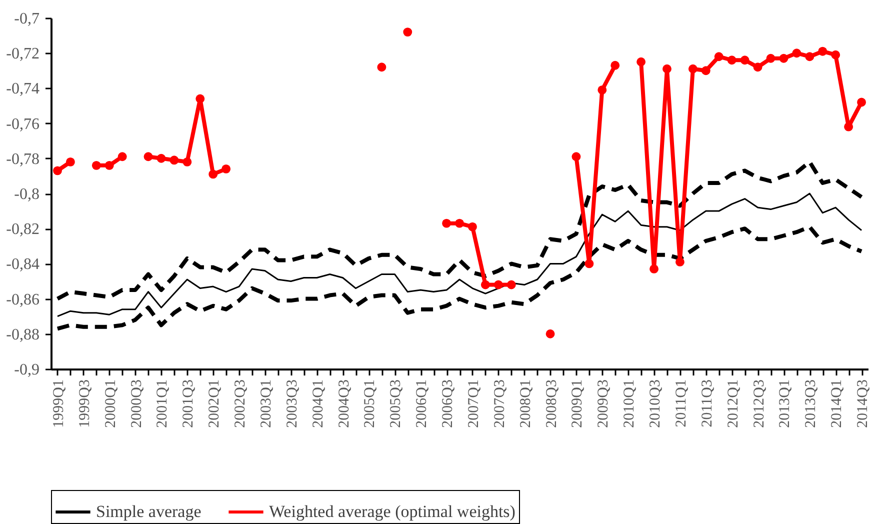  I want to click on x-tick-label: 2000Q3, so click(136, 404).